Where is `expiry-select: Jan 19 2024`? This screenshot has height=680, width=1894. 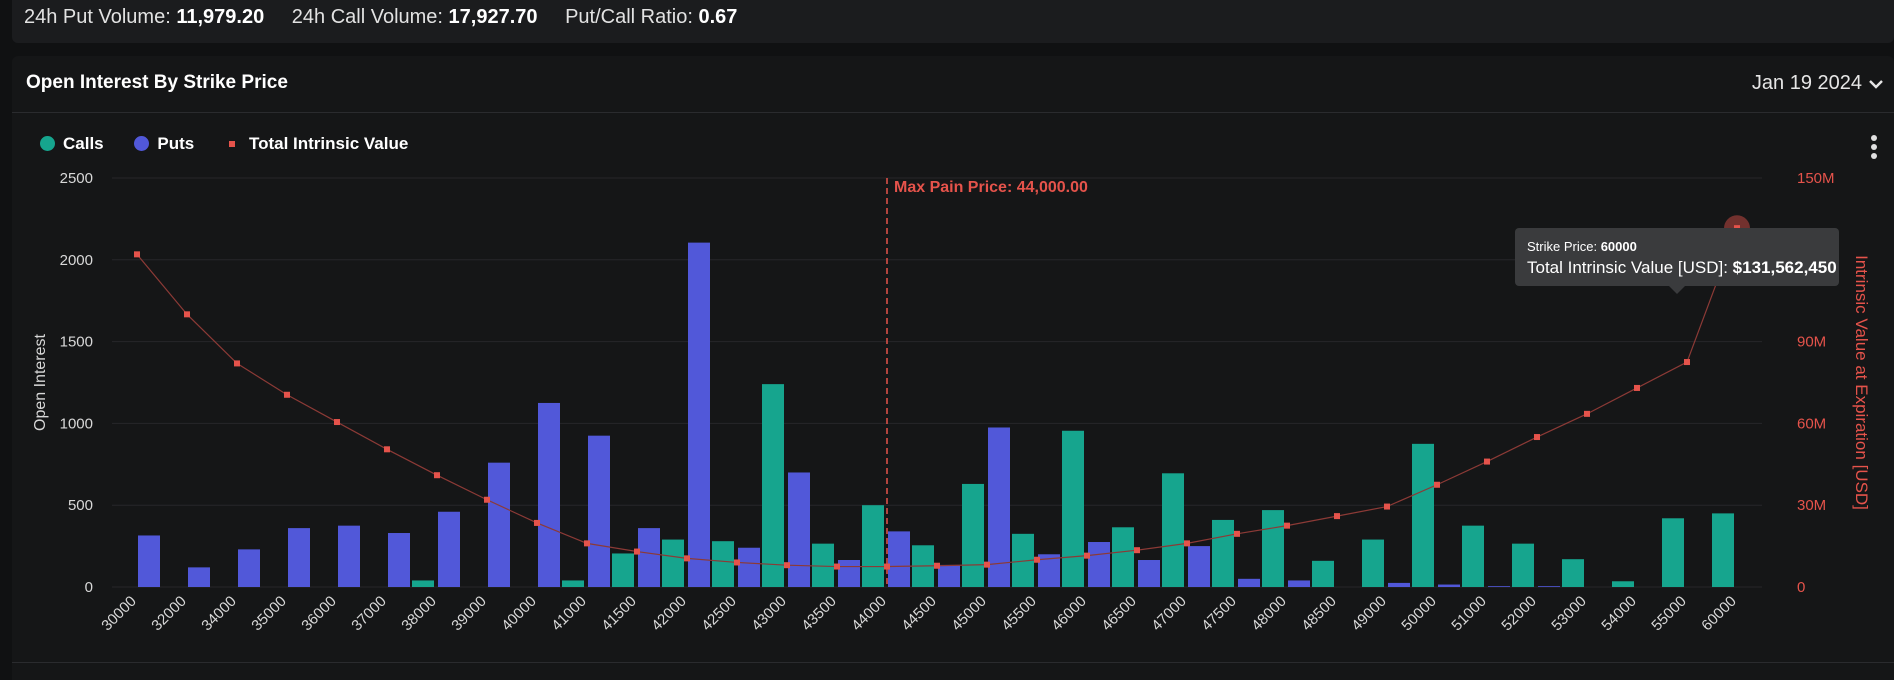
expiry-select: Jan 19 2024 is located at coordinates (1818, 83).